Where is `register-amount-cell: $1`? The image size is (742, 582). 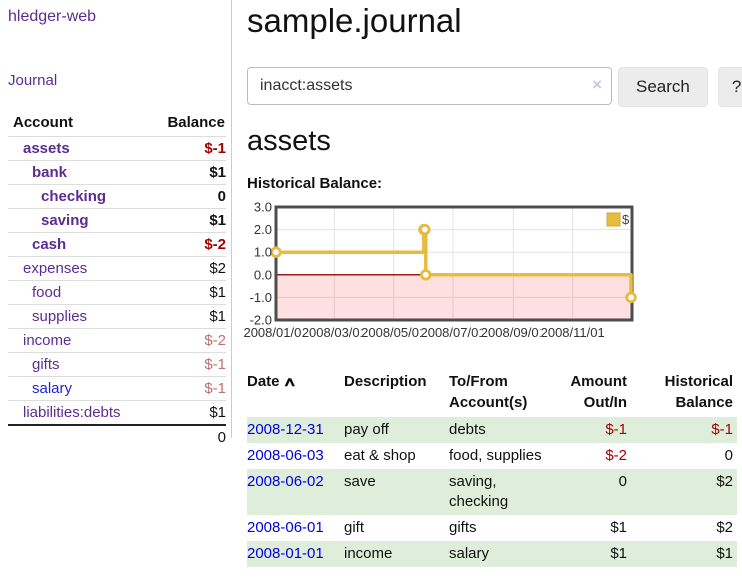
register-amount-cell: $1 is located at coordinates (618, 553).